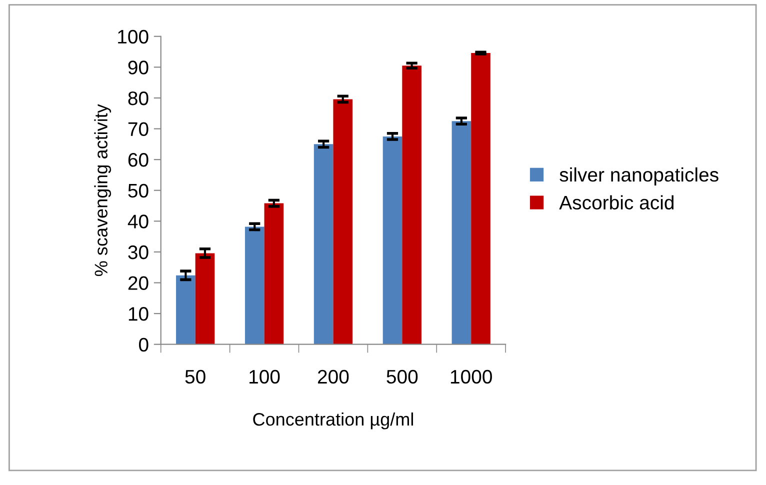 Image resolution: width=766 pixels, height=485 pixels. What do you see at coordinates (138, 160) in the screenshot?
I see `y-tick-label: 60` at bounding box center [138, 160].